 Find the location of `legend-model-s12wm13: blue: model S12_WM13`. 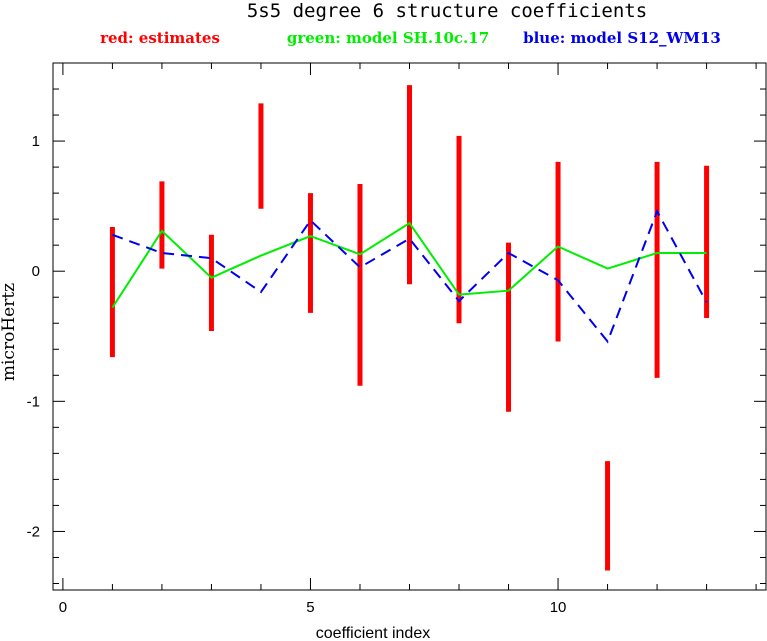

legend-model-s12wm13: blue: model S12_WM13 is located at coordinates (622, 38).